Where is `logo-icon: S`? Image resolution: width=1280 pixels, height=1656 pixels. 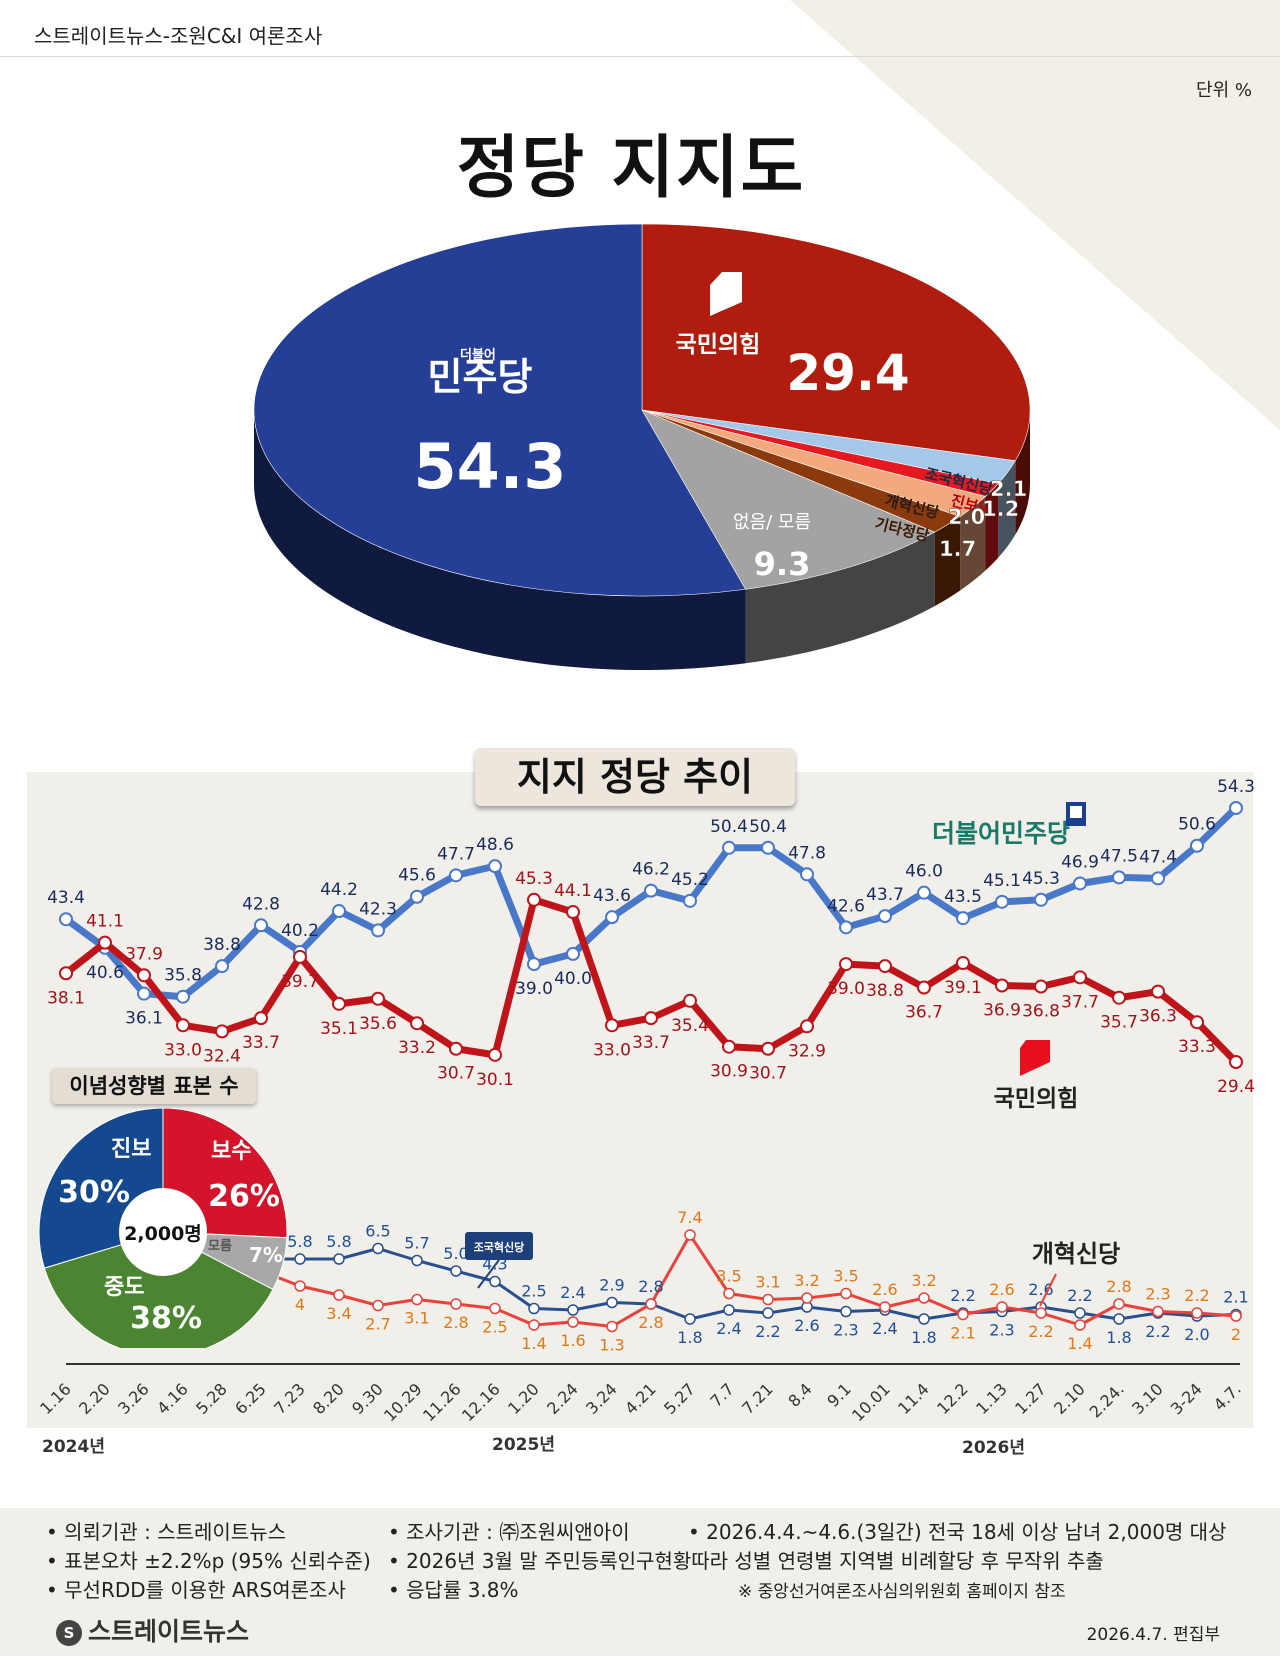 logo-icon: S is located at coordinates (69, 1633).